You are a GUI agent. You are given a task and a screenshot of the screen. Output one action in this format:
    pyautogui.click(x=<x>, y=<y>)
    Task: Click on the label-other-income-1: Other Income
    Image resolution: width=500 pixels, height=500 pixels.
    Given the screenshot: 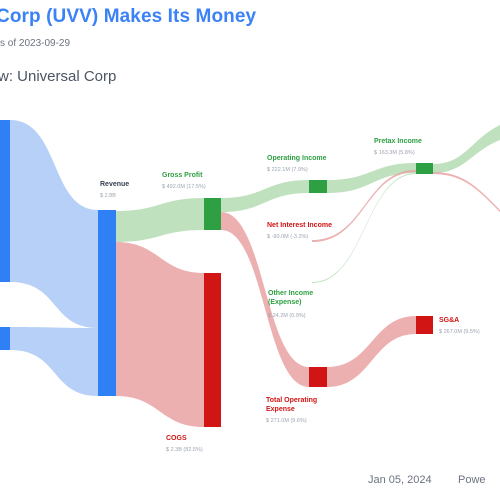 What is the action you would take?
    pyautogui.click(x=290, y=293)
    